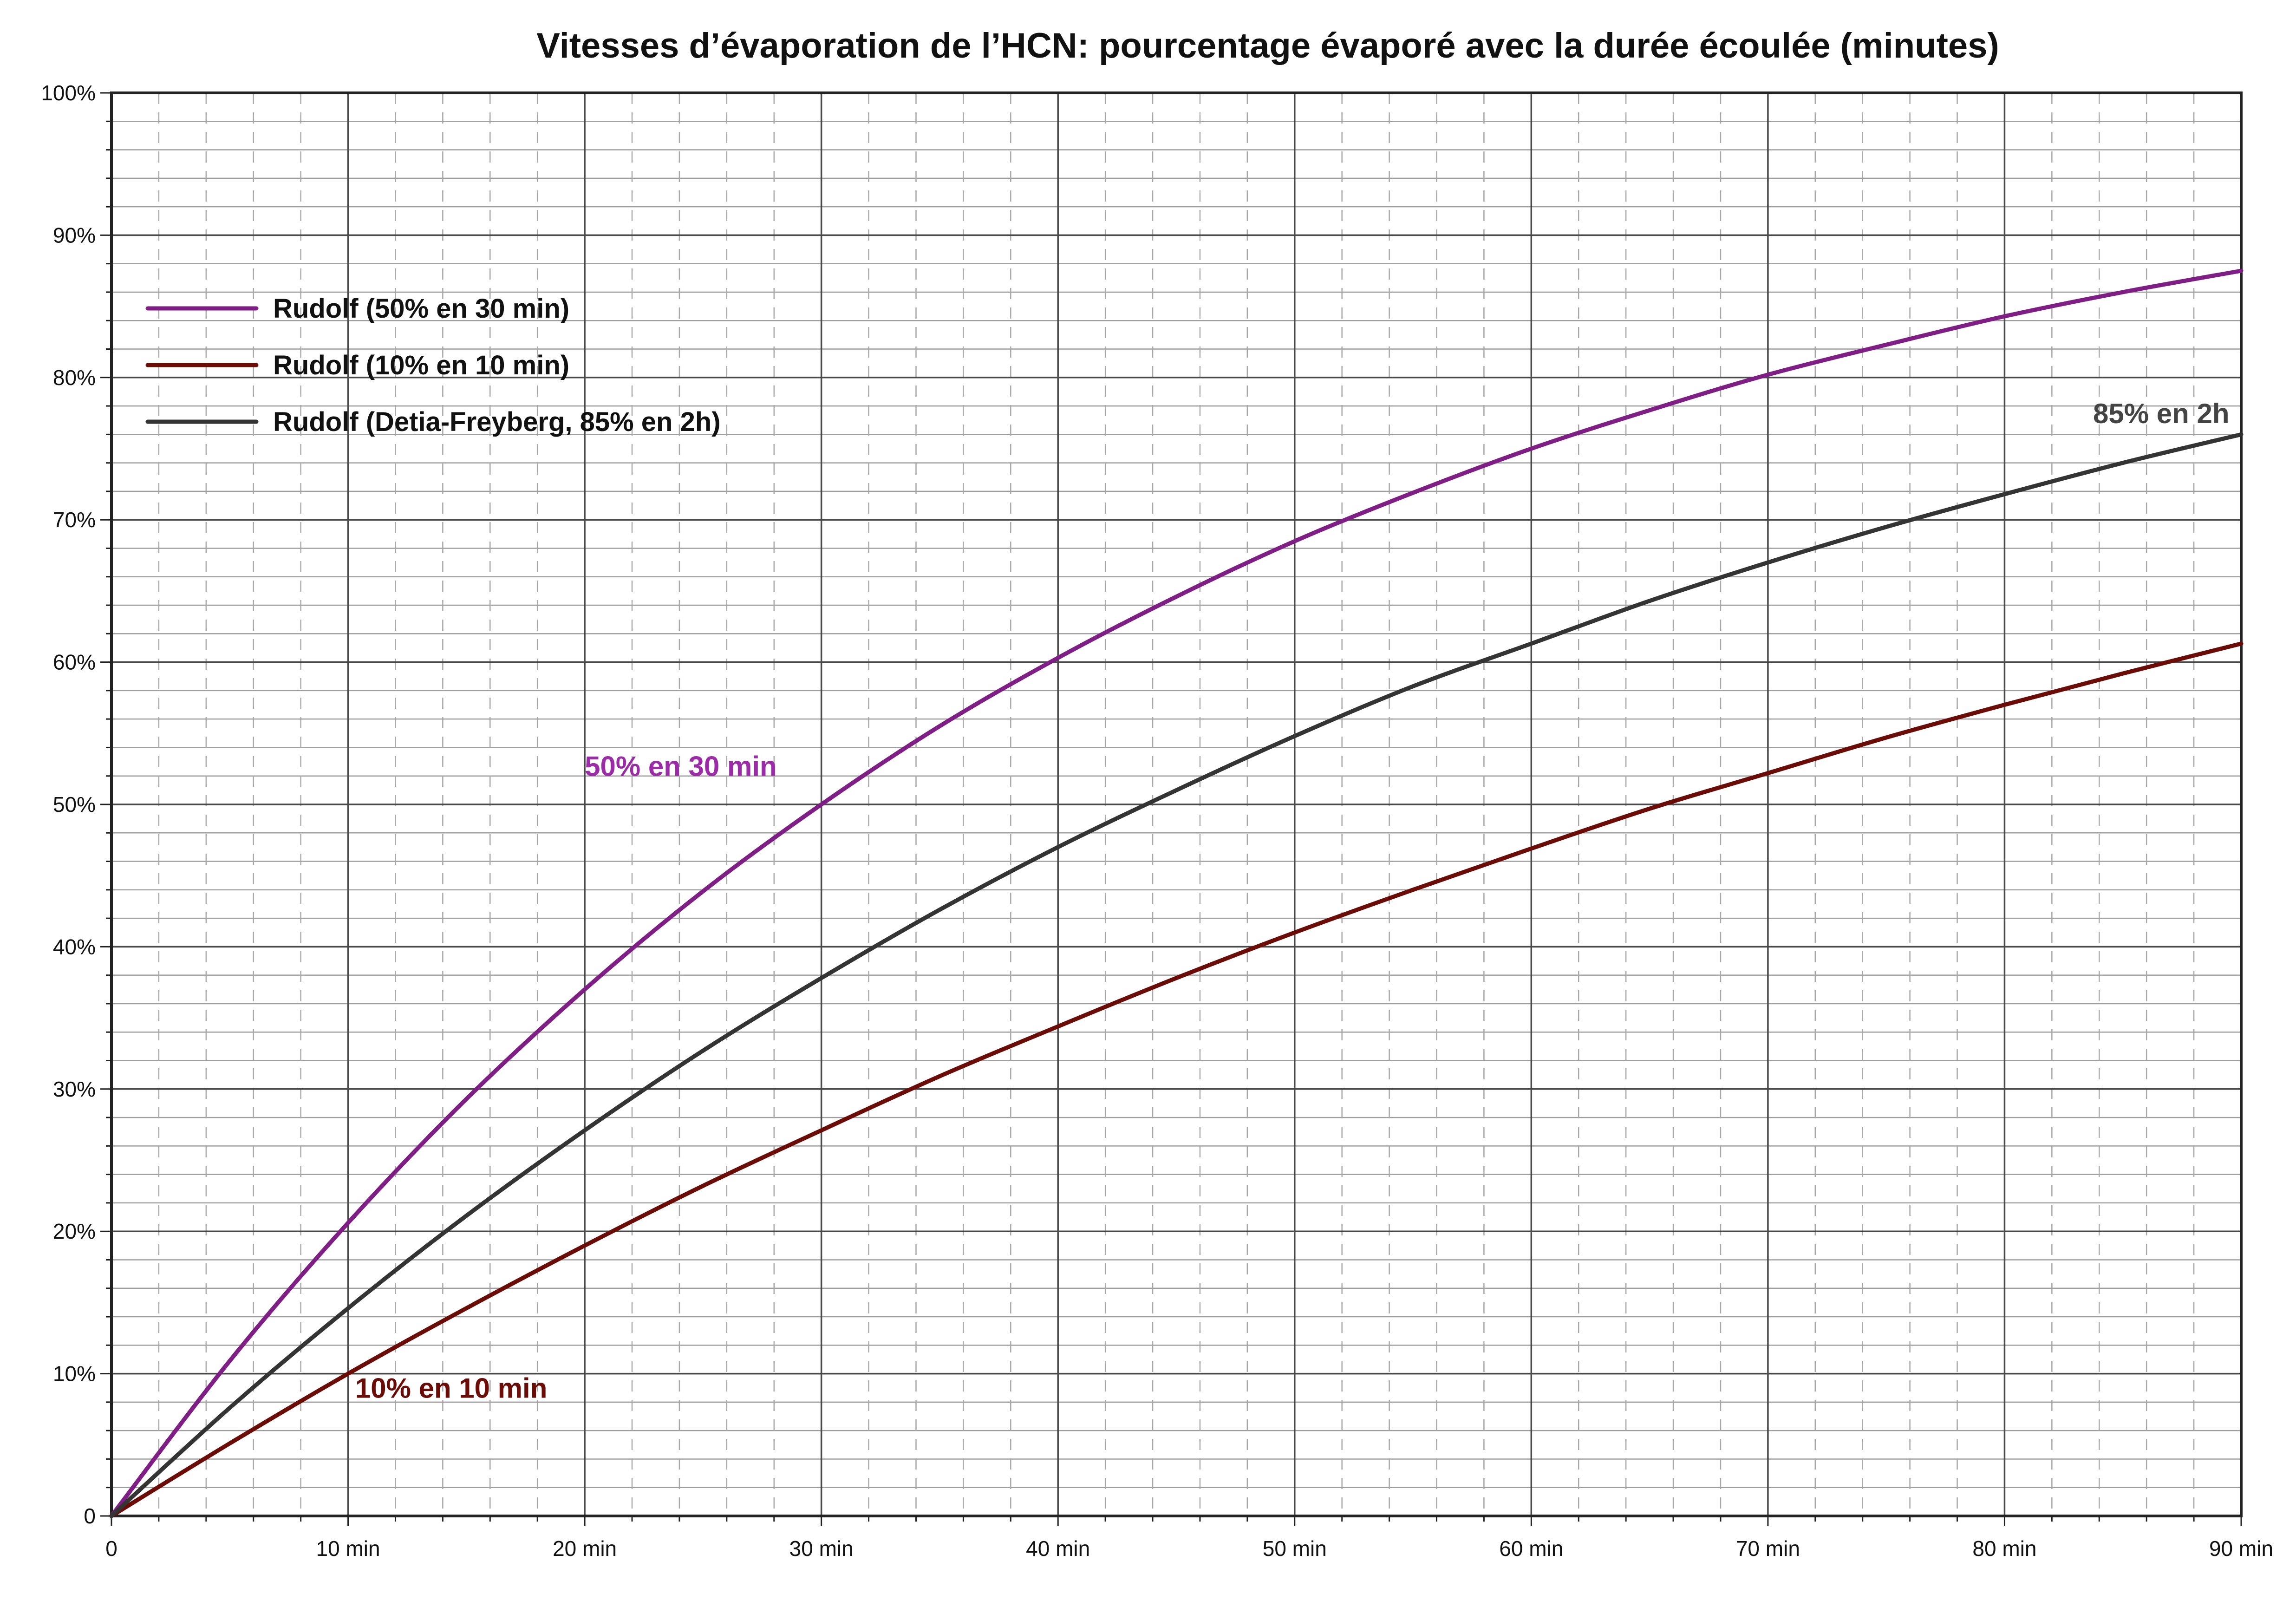  What do you see at coordinates (111, 1548) in the screenshot?
I see `x-tick-label: 0` at bounding box center [111, 1548].